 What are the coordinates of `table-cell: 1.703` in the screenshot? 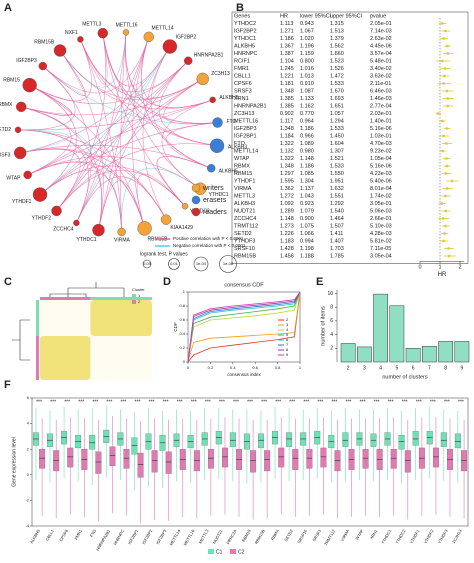 It's located at (337, 249).